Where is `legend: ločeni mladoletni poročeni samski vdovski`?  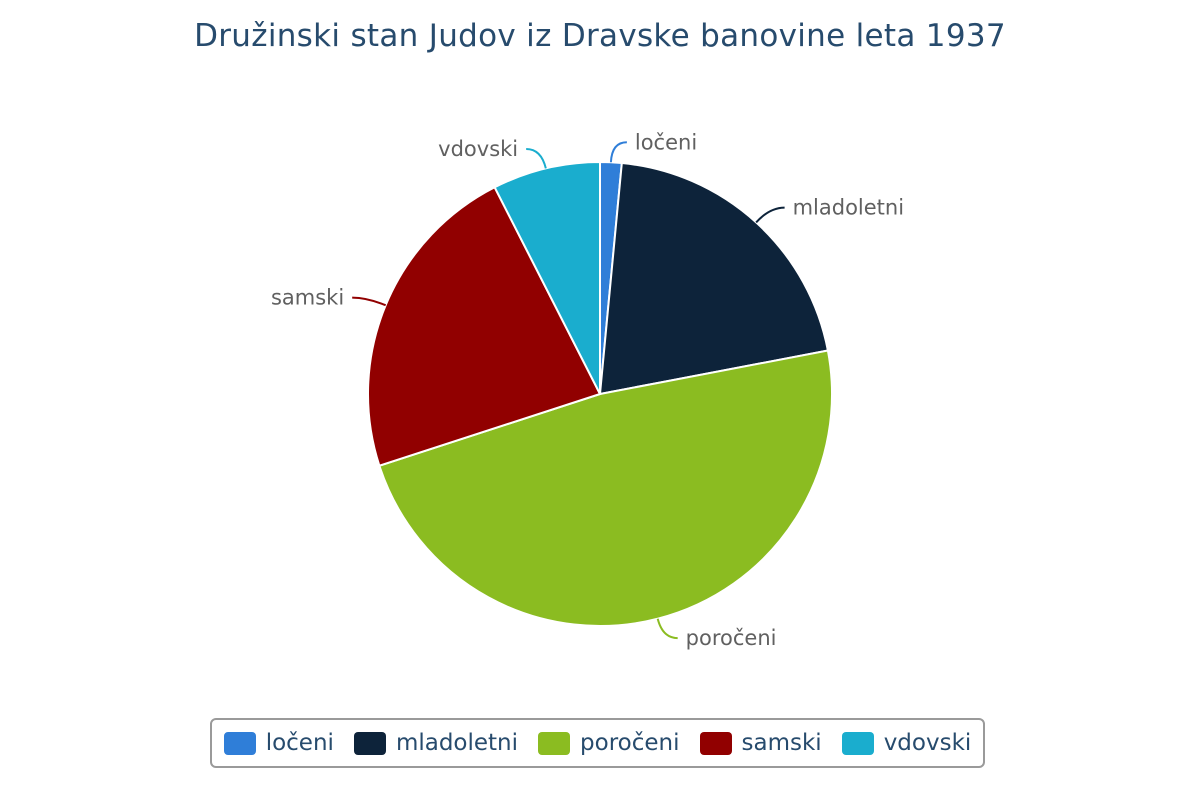 legend: ločeni mladoletni poročeni samski vdovski is located at coordinates (597, 743).